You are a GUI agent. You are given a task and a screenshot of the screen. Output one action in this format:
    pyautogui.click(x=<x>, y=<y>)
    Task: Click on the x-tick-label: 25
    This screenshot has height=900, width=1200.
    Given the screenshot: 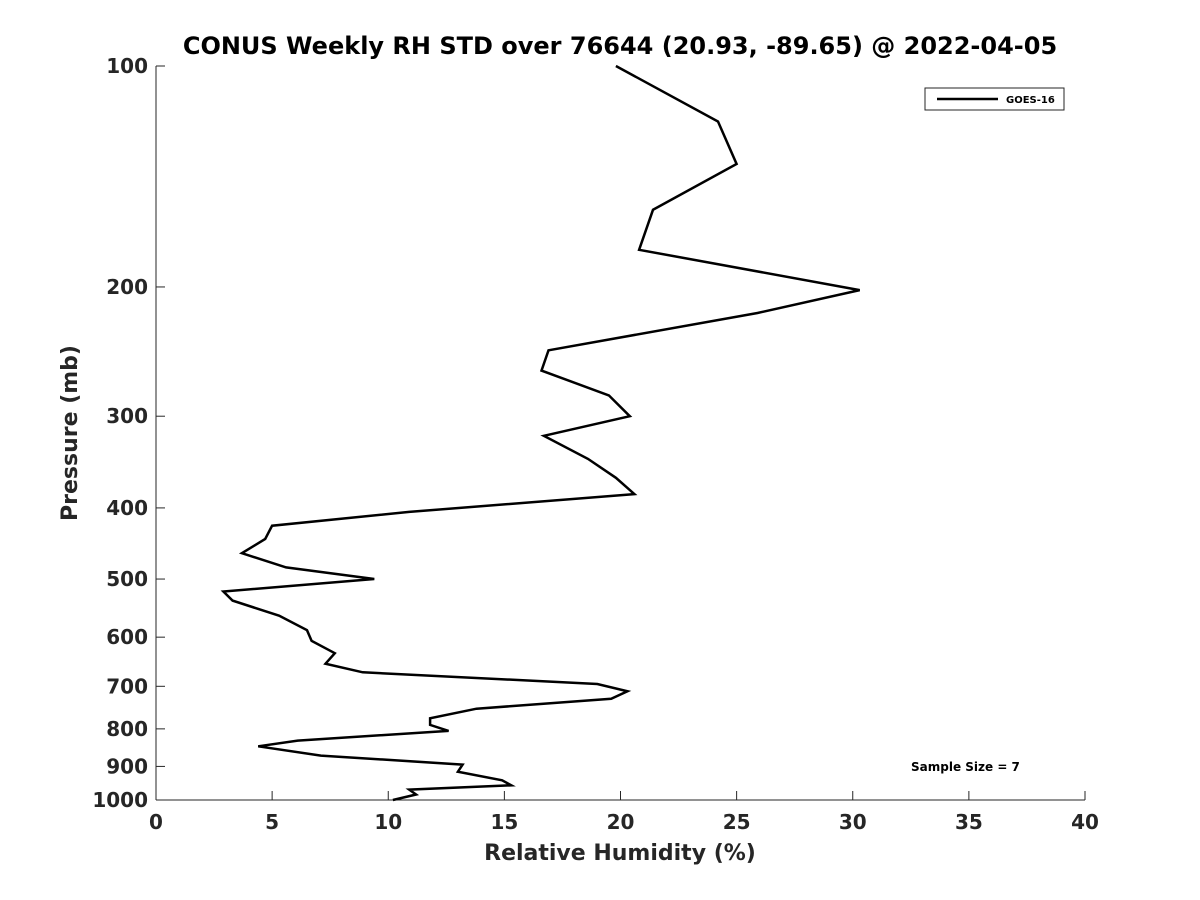 What is the action you would take?
    pyautogui.click(x=737, y=822)
    